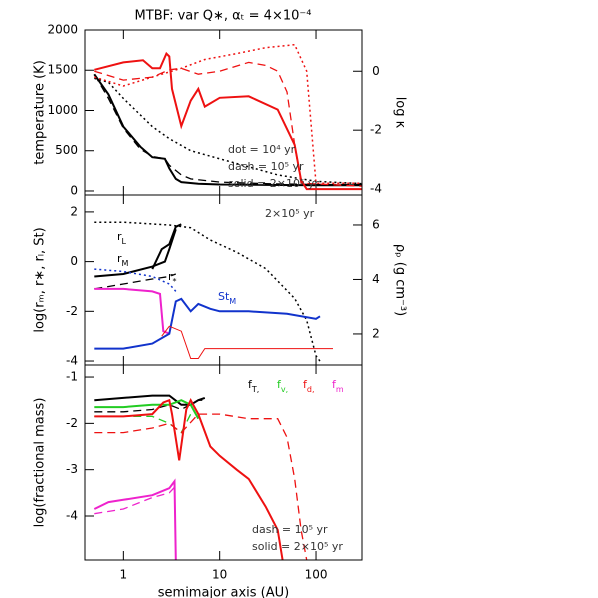 Image resolution: width=598 pixels, height=598 pixels. Describe the element at coordinates (376, 333) in the screenshot. I see `y2-tick-label: 2` at that location.